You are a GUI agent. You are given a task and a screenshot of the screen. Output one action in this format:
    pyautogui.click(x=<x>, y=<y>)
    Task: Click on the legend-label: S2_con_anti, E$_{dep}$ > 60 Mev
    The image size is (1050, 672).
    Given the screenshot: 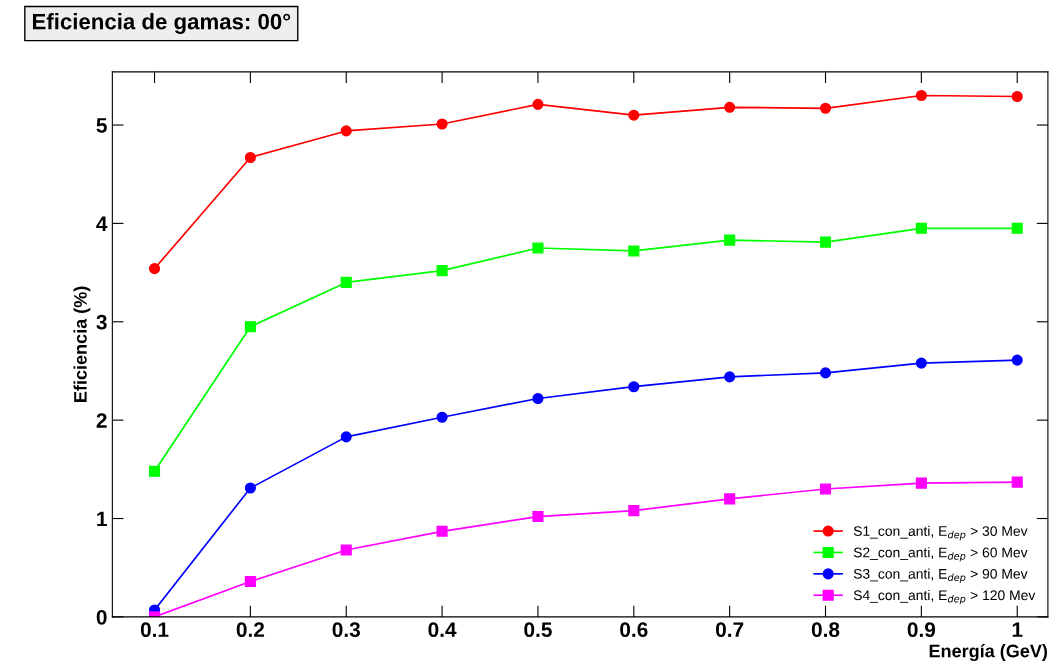 What is the action you would take?
    pyautogui.click(x=940, y=554)
    